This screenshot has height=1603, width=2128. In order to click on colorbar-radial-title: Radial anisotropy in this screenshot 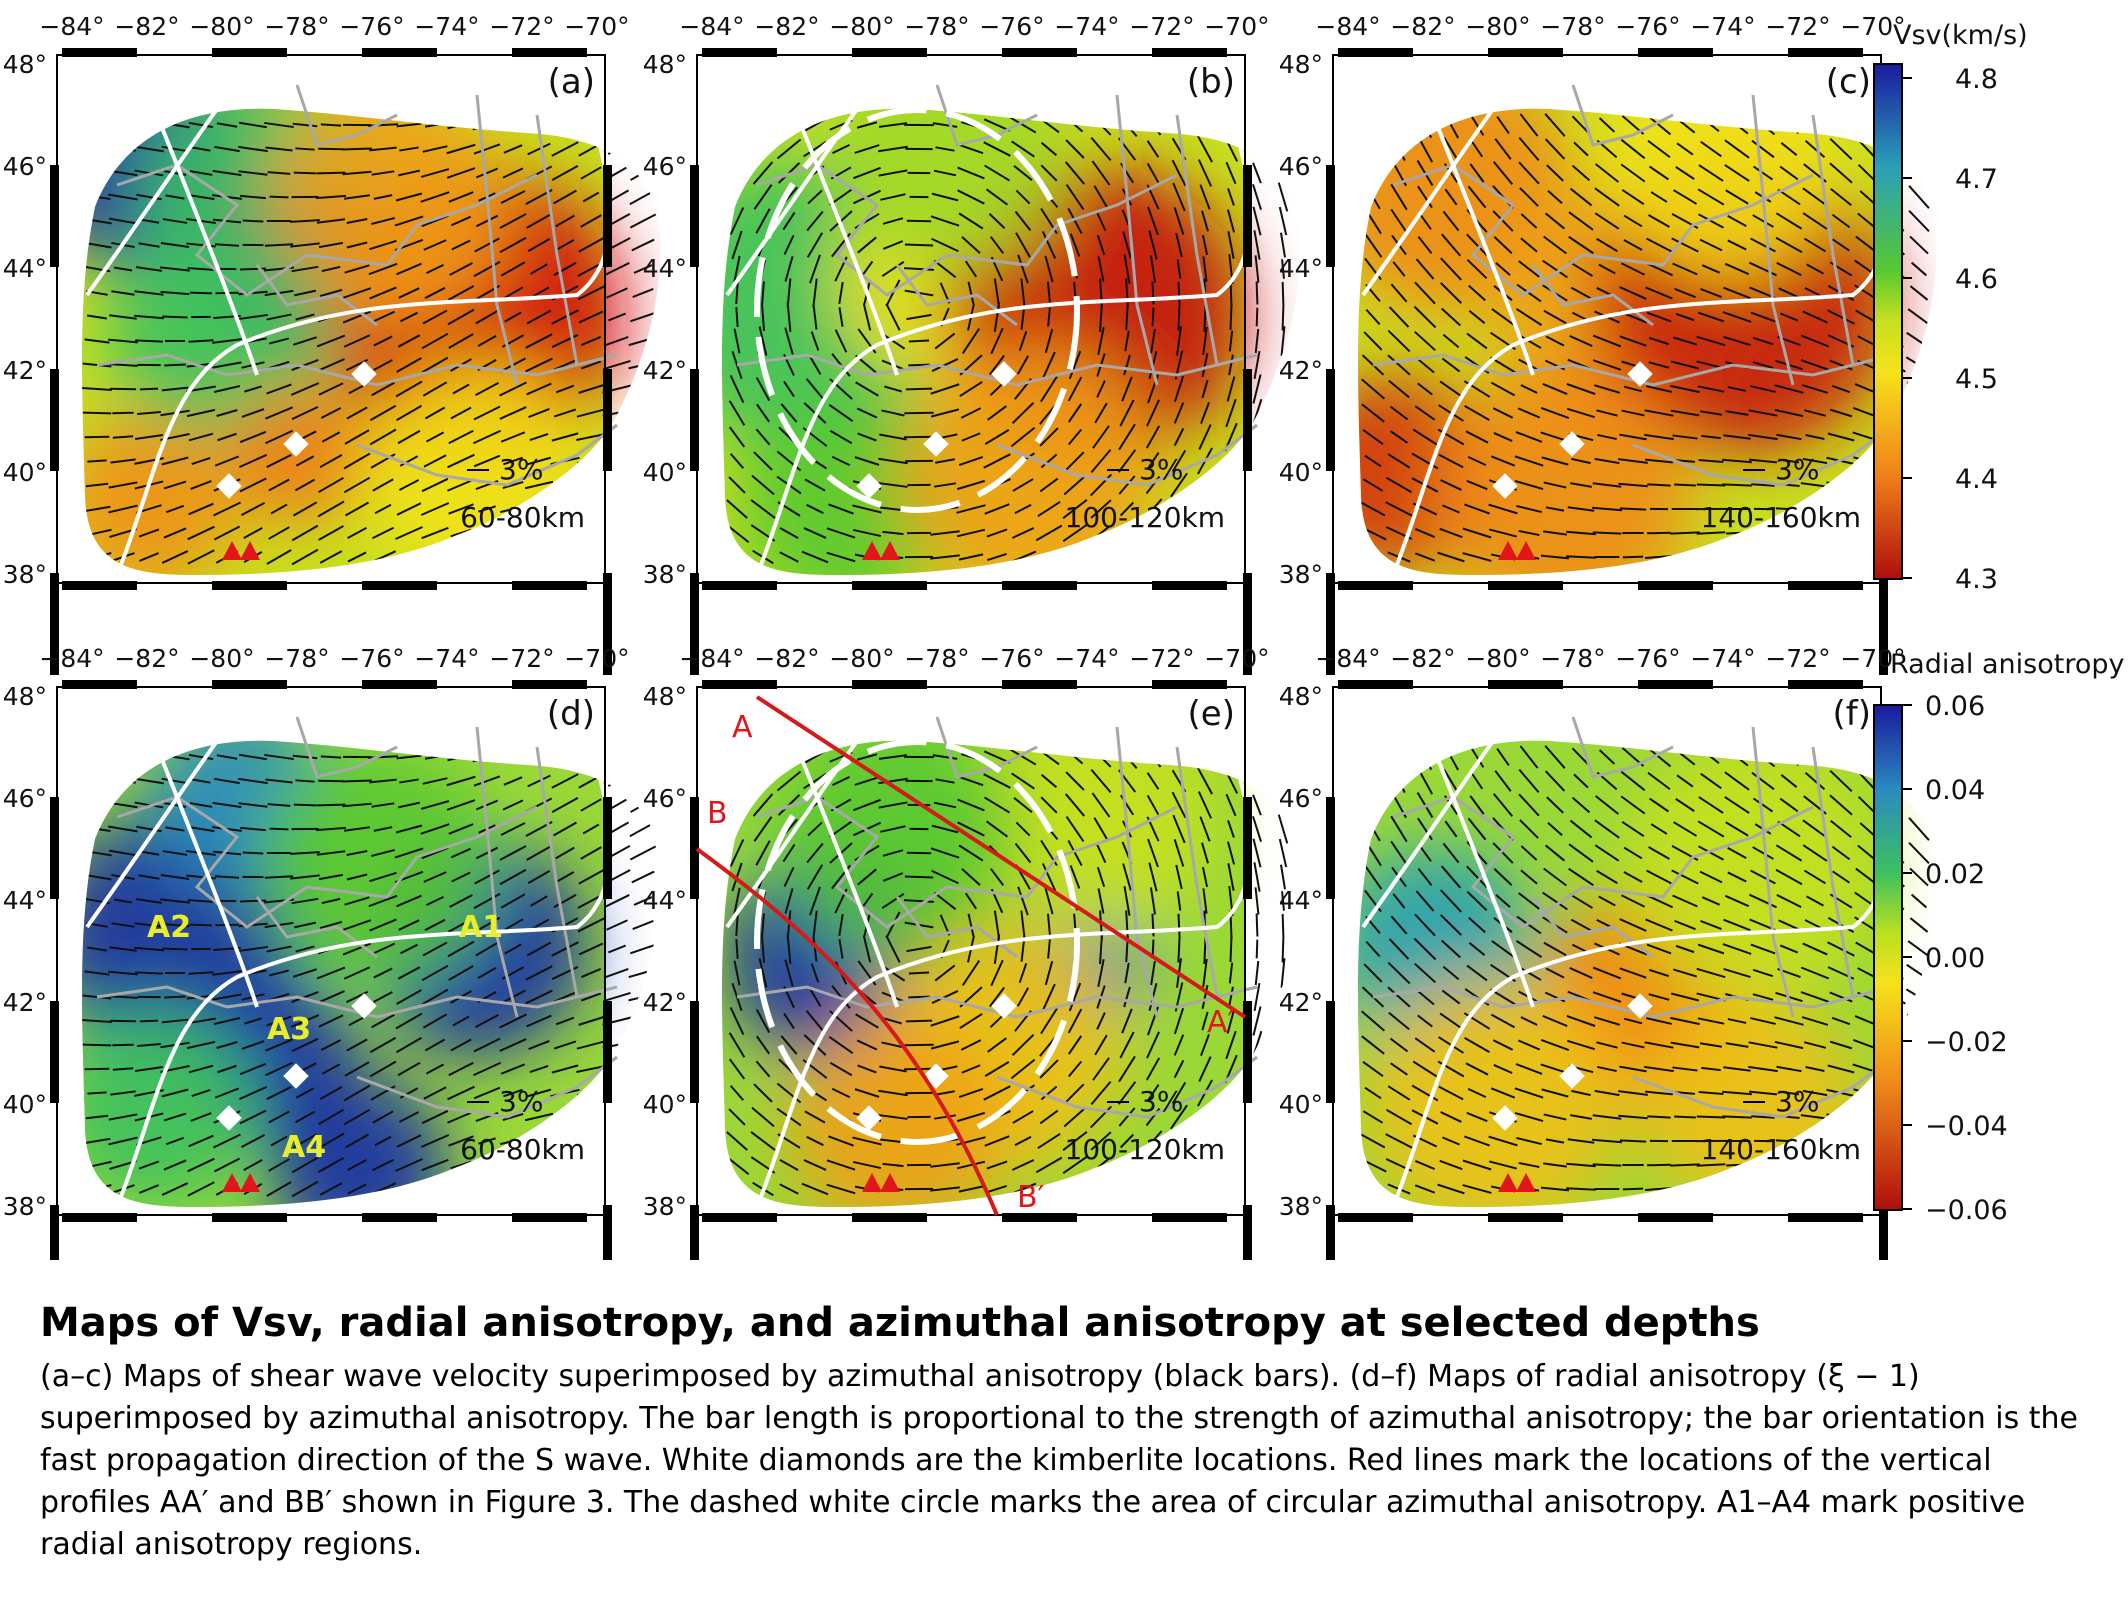, I will do `click(2007, 664)`.